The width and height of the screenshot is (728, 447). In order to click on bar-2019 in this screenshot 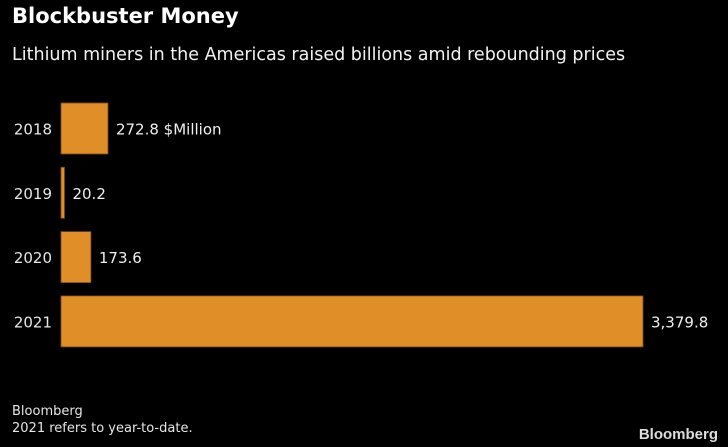, I will do `click(62, 192)`.